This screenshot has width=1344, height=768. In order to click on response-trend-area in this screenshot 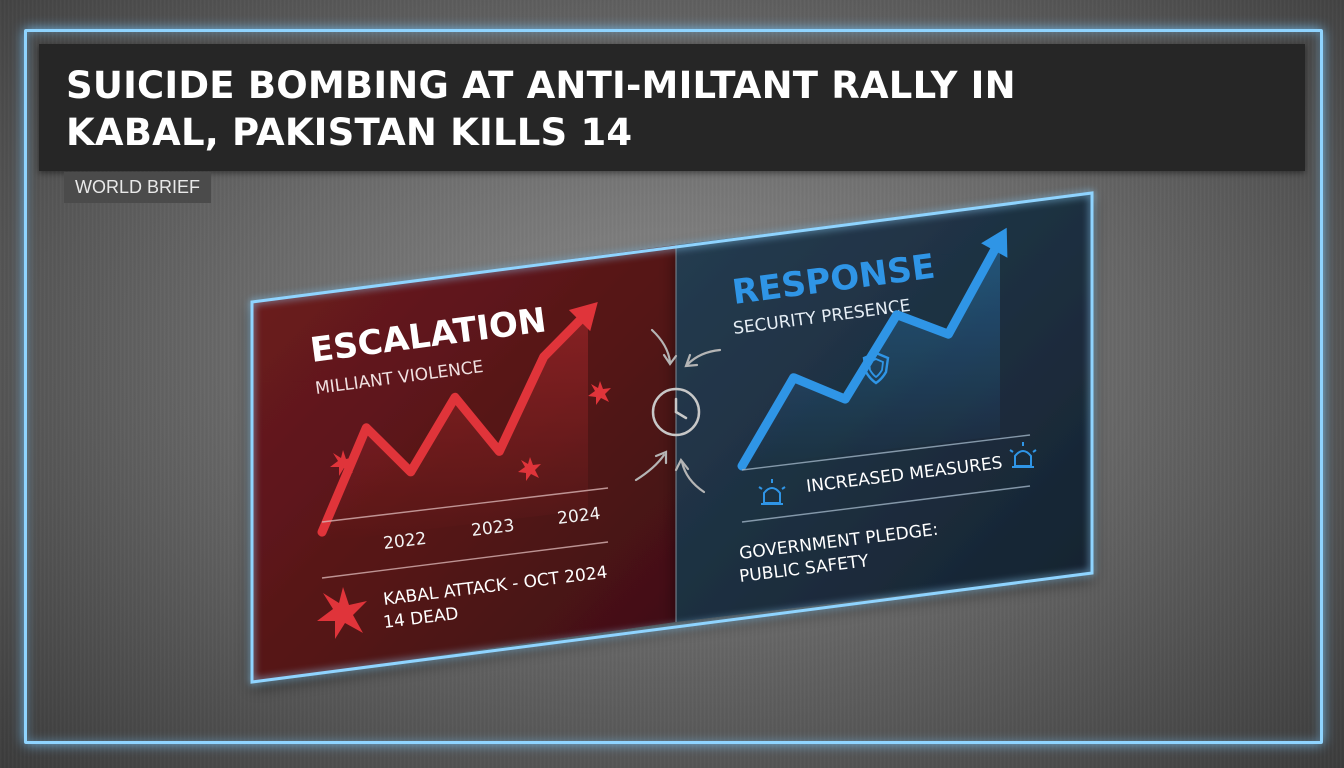, I will do `click(871, 353)`.